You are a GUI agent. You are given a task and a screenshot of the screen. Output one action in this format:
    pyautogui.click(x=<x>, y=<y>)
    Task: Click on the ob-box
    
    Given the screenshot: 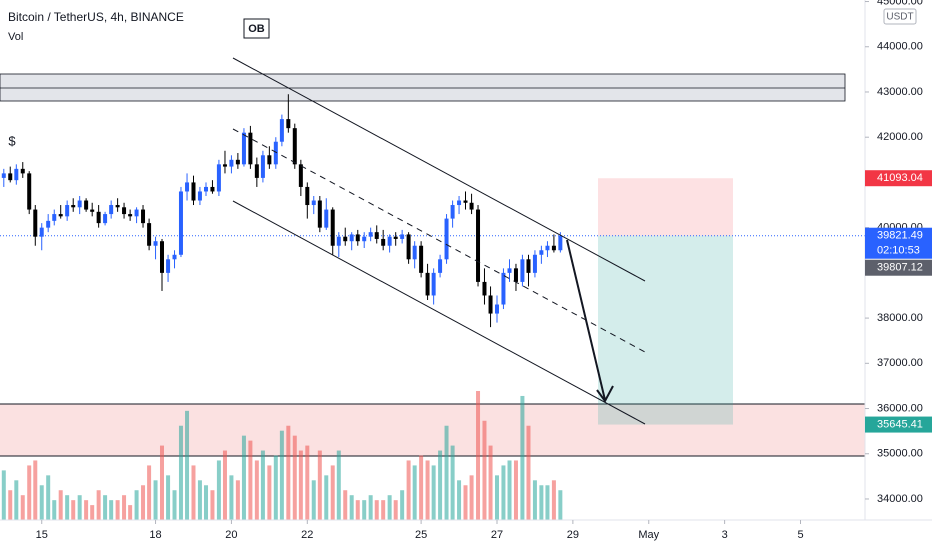 What is the action you would take?
    pyautogui.click(x=256, y=28)
    